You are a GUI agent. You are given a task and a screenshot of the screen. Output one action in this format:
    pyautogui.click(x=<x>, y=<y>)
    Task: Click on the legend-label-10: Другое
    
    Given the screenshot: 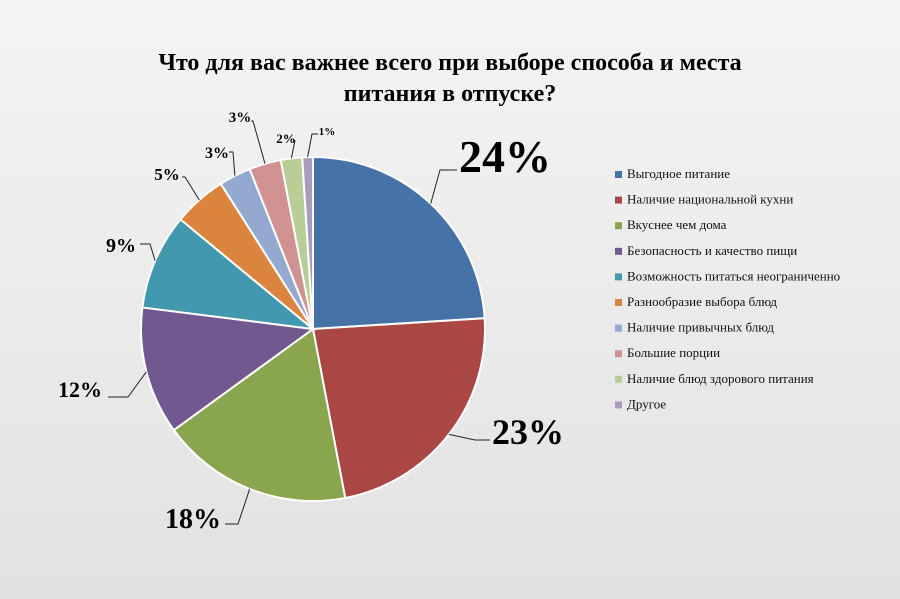 What is the action you would take?
    pyautogui.click(x=646, y=403)
    